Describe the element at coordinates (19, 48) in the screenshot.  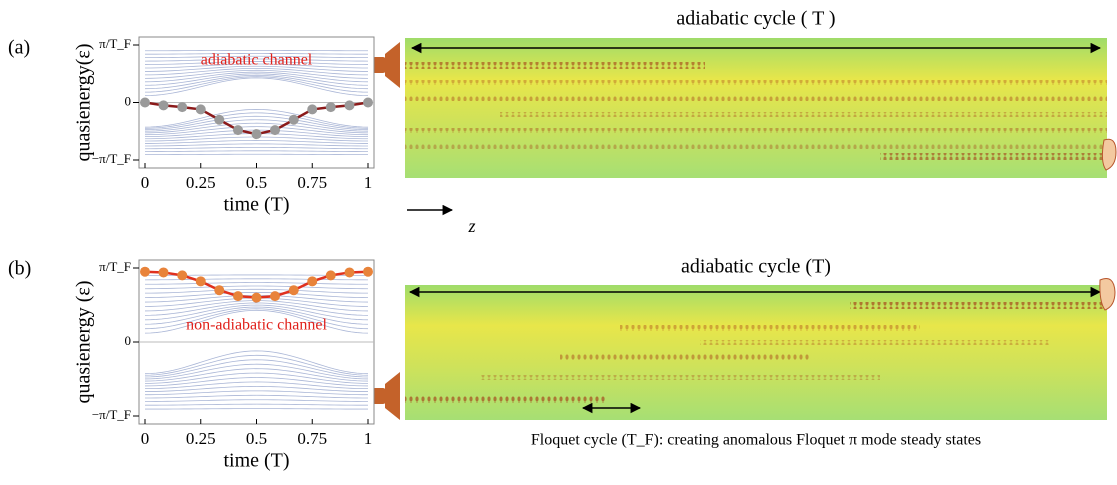
I see `panel-label: (a)` at that location.